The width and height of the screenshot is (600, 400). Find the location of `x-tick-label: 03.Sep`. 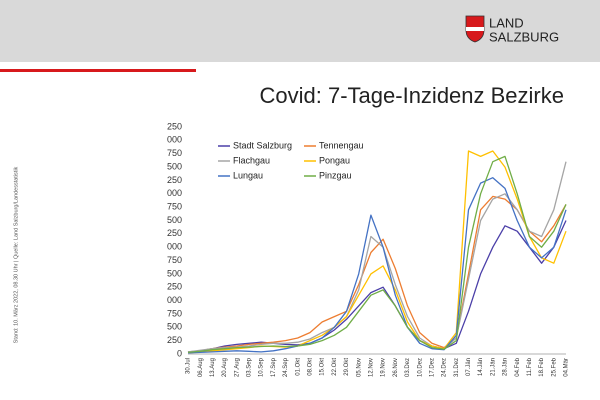

x-tick-label: 03.Sep is located at coordinates (250, 367).